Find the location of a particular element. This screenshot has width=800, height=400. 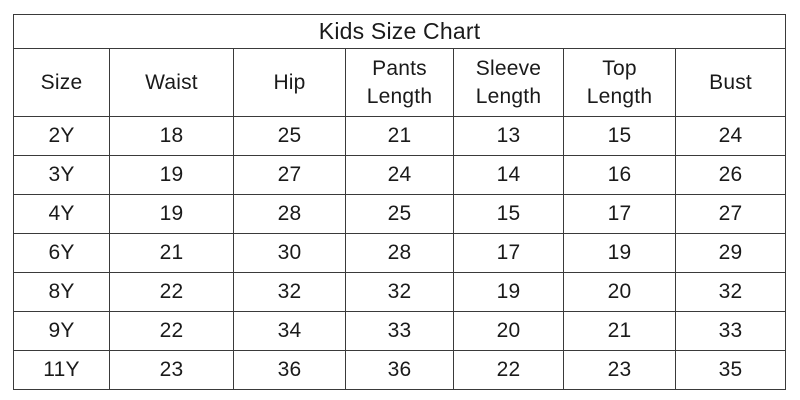

table-row: 6Y 21 30 28 17 19 29 is located at coordinates (400, 253).